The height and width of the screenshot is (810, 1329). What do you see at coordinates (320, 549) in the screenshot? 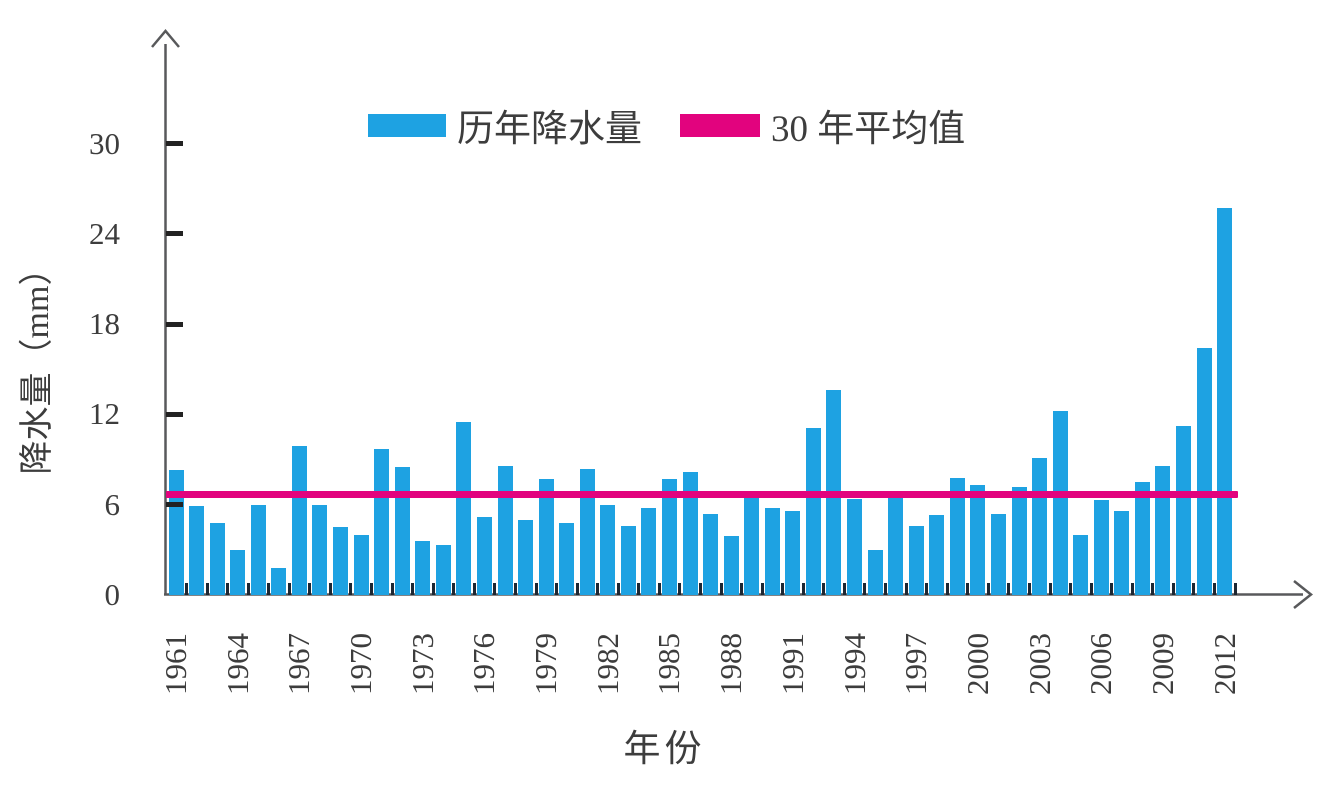
I see `bar-1968` at bounding box center [320, 549].